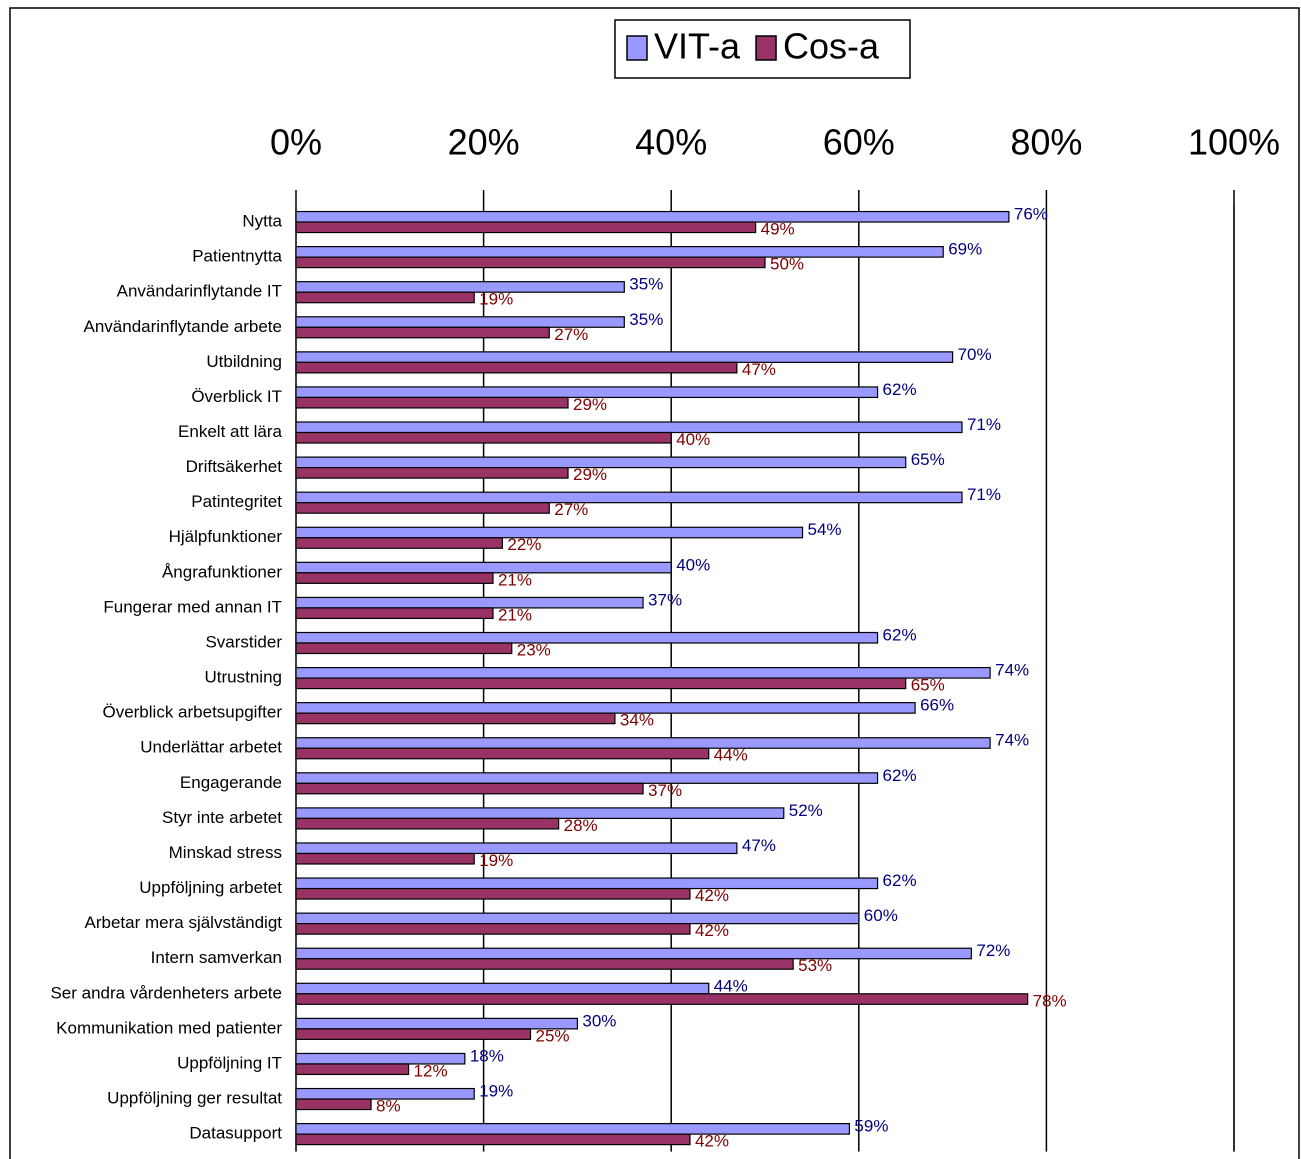  Describe the element at coordinates (671, 142) in the screenshot. I see `x-tick-label: 40%` at that location.